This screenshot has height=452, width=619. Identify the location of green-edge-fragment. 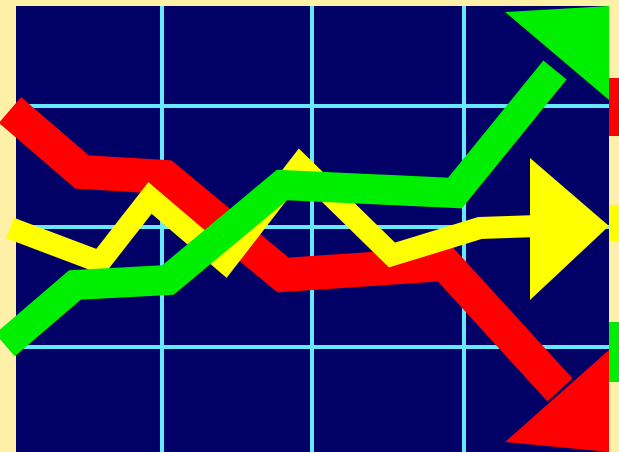
(614, 352).